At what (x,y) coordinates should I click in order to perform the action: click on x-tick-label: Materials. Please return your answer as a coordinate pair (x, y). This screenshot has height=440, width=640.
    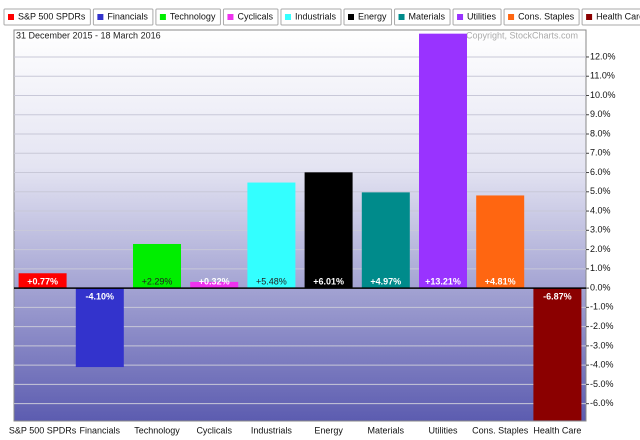
    Looking at the image, I should click on (386, 430).